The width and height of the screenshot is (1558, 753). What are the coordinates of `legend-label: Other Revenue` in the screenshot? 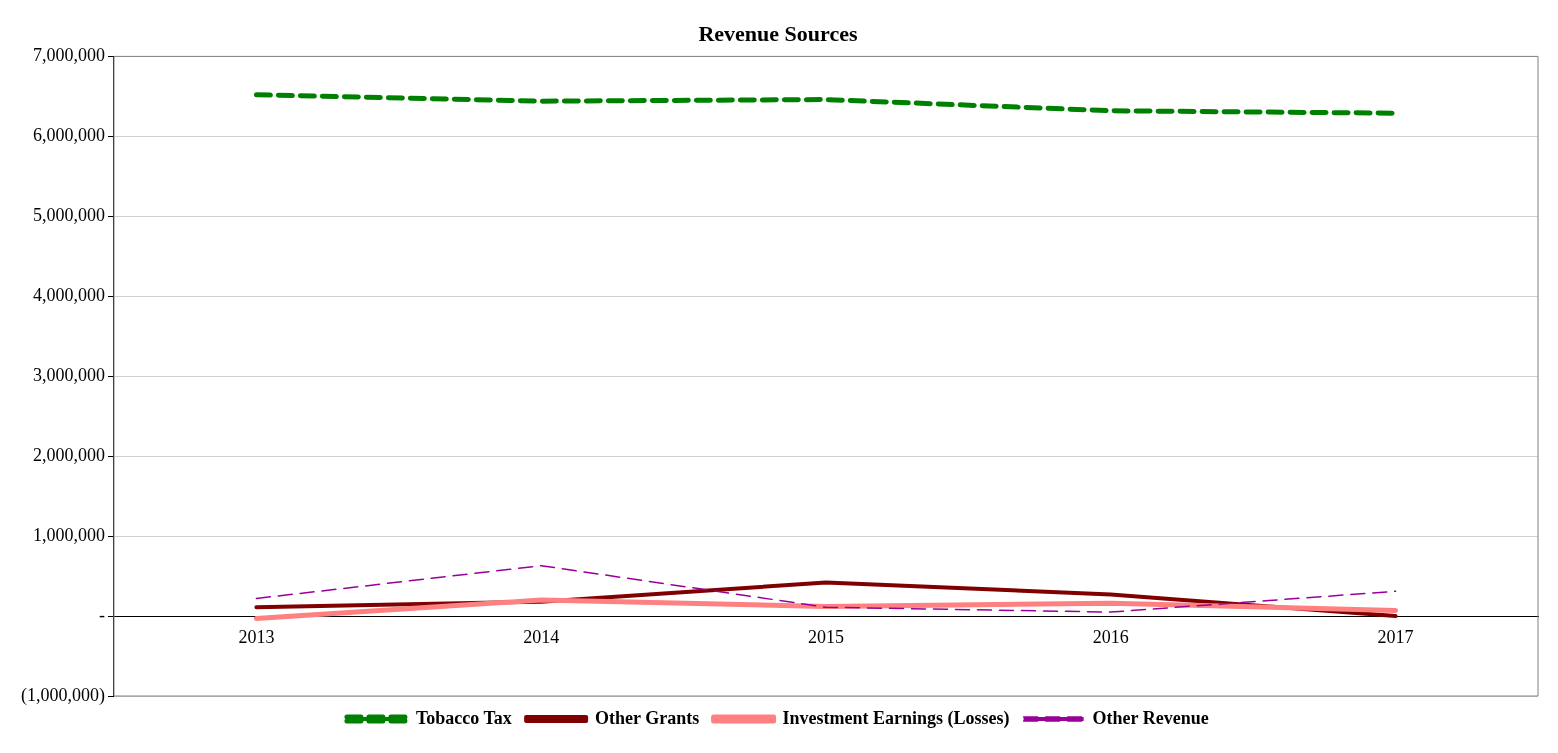 It's located at (1150, 717).